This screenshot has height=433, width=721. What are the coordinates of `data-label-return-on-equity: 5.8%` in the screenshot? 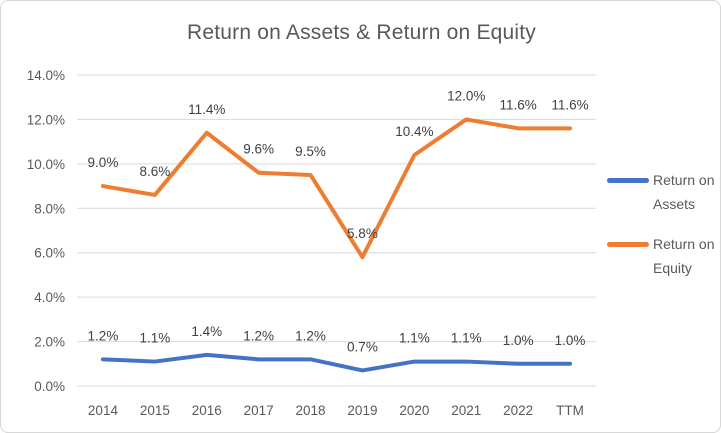 It's located at (362, 233).